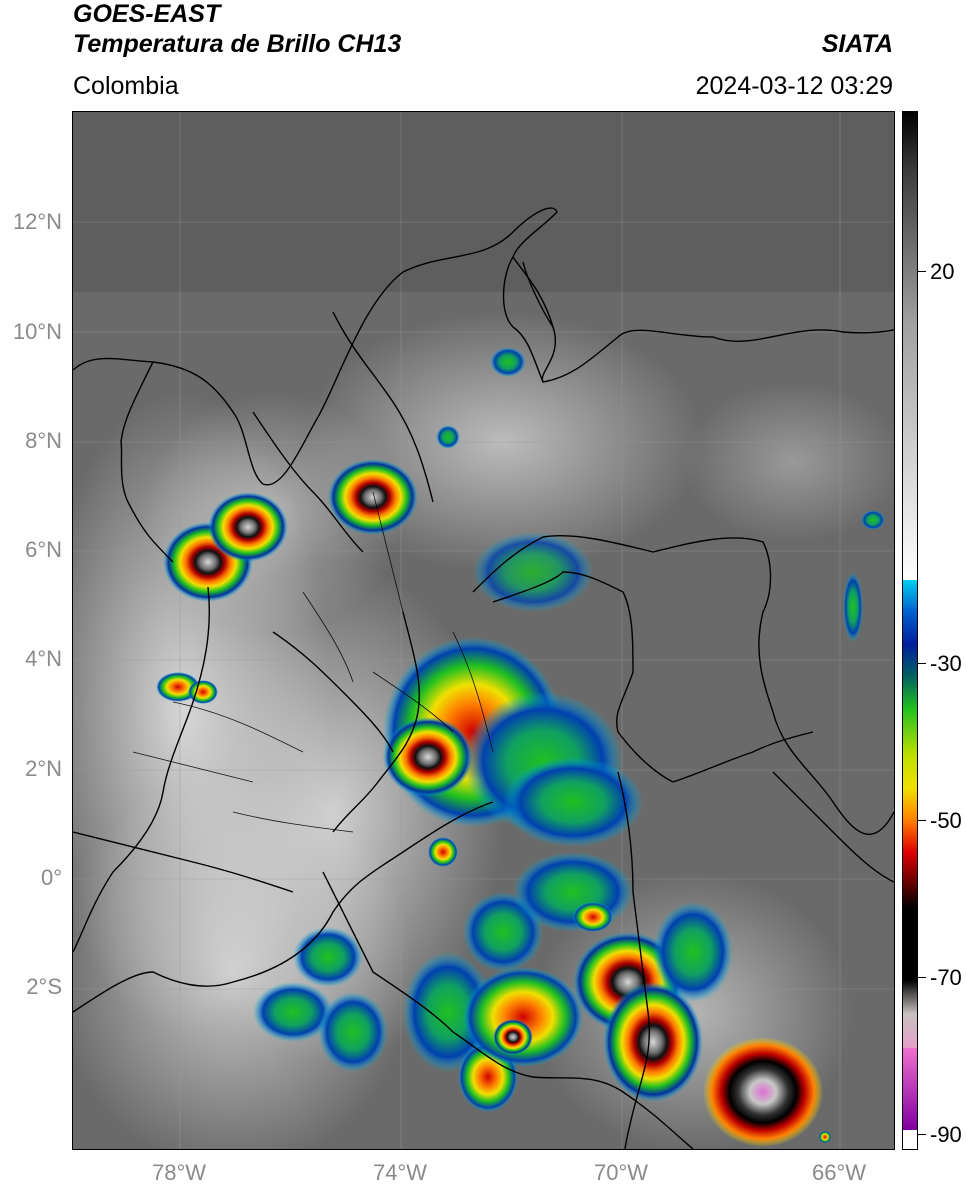  I want to click on colorbar-label-minus90: -90, so click(946, 1134).